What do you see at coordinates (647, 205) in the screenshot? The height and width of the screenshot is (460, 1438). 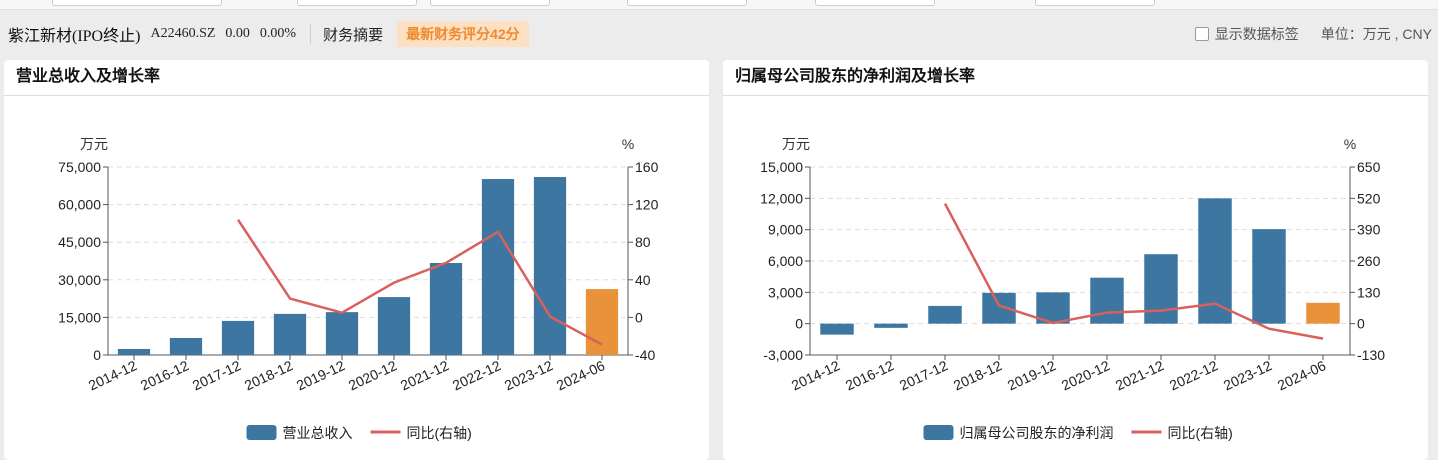 I see `y2-tick-label: 120` at bounding box center [647, 205].